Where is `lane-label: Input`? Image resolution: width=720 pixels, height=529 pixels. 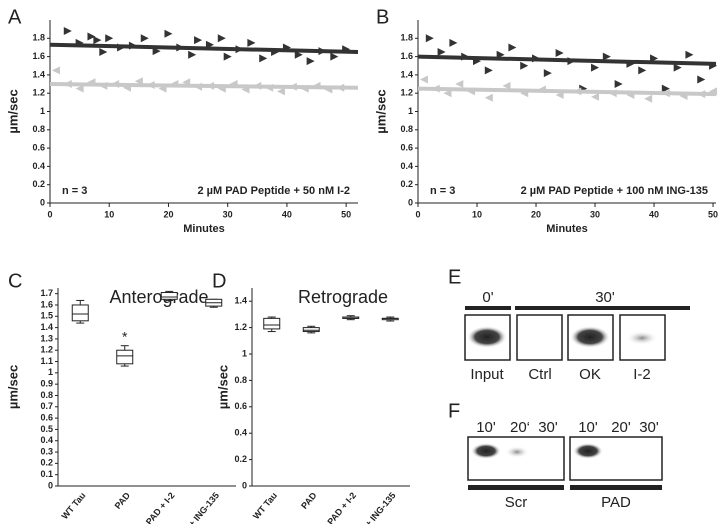
lane-label: Input is located at coordinates (487, 374).